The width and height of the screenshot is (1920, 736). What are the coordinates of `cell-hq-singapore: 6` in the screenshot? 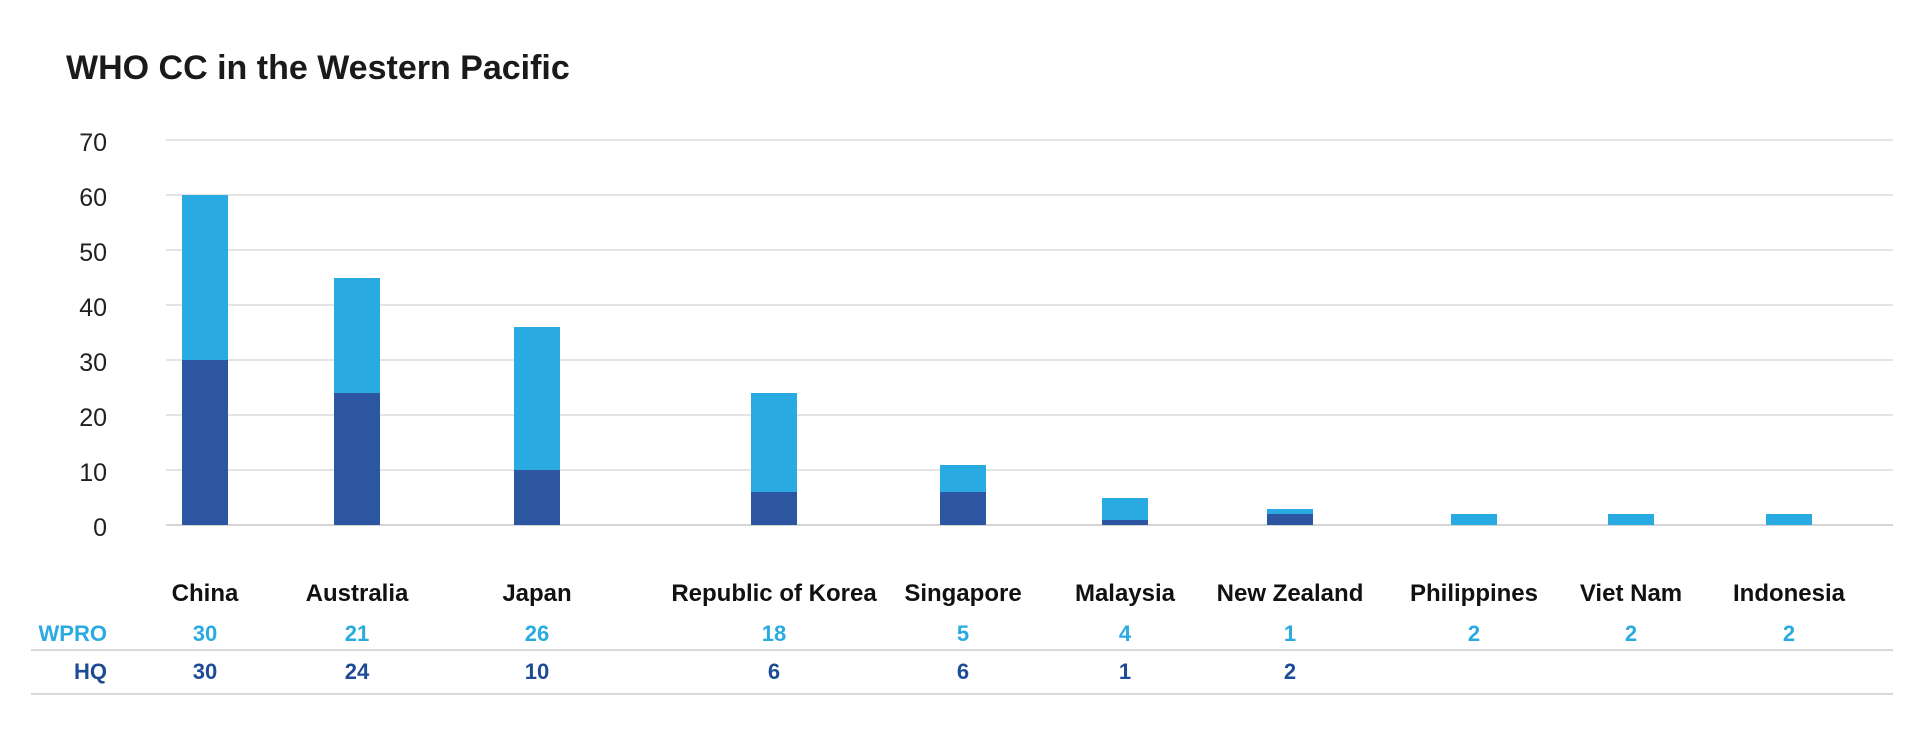 It's located at (963, 671).